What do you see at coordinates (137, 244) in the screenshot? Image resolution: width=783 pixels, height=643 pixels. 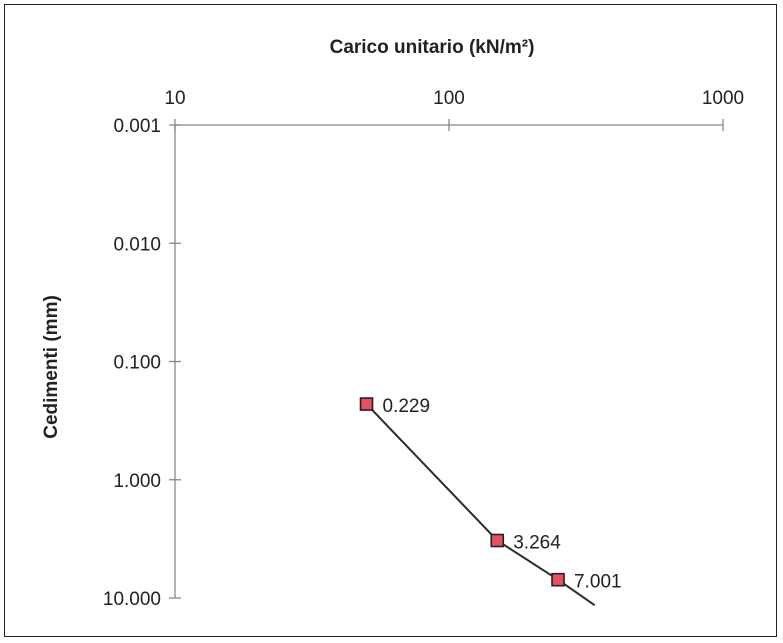 I see `y-tick-label: 0.010` at bounding box center [137, 244].